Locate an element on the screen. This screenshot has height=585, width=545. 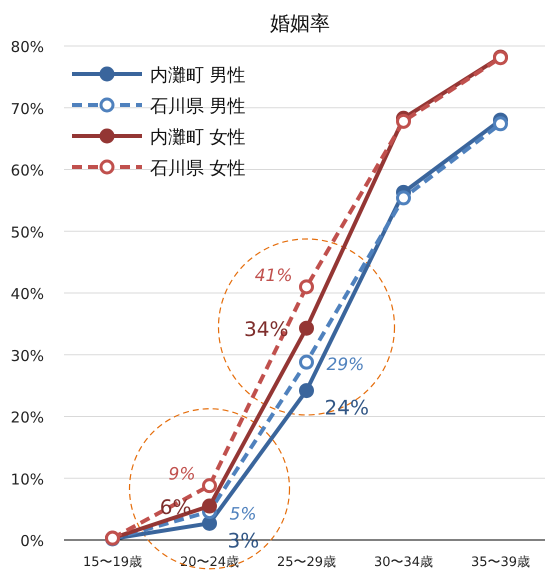
x-tick-label: 15〜19歳 is located at coordinates (112, 562).